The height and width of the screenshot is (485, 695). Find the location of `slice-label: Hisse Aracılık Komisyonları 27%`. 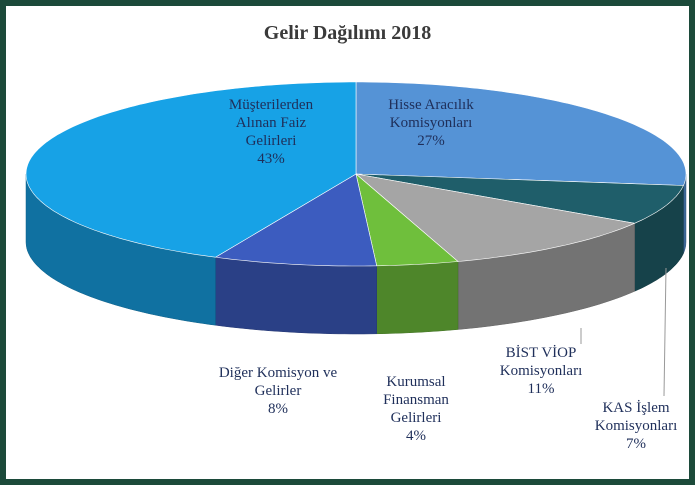

slice-label: Hisse Aracılık Komisyonları 27% is located at coordinates (431, 123).